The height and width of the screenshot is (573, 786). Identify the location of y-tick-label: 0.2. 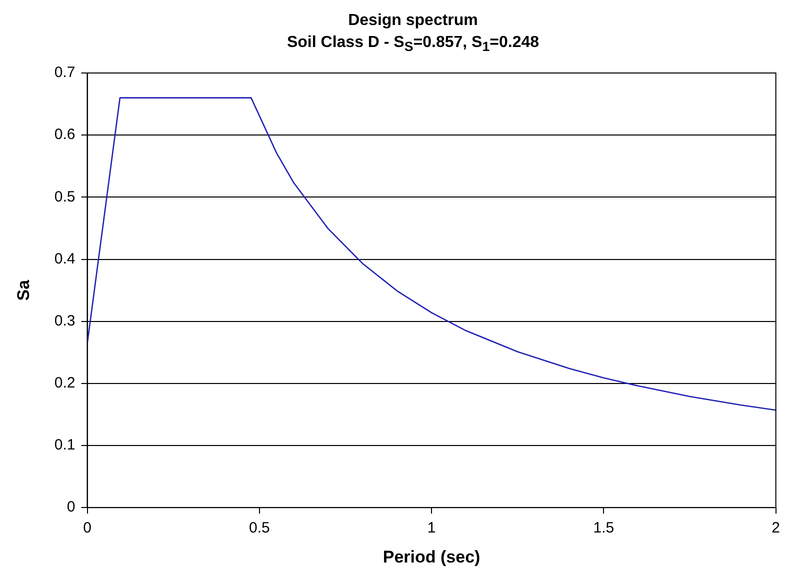
(65, 383).